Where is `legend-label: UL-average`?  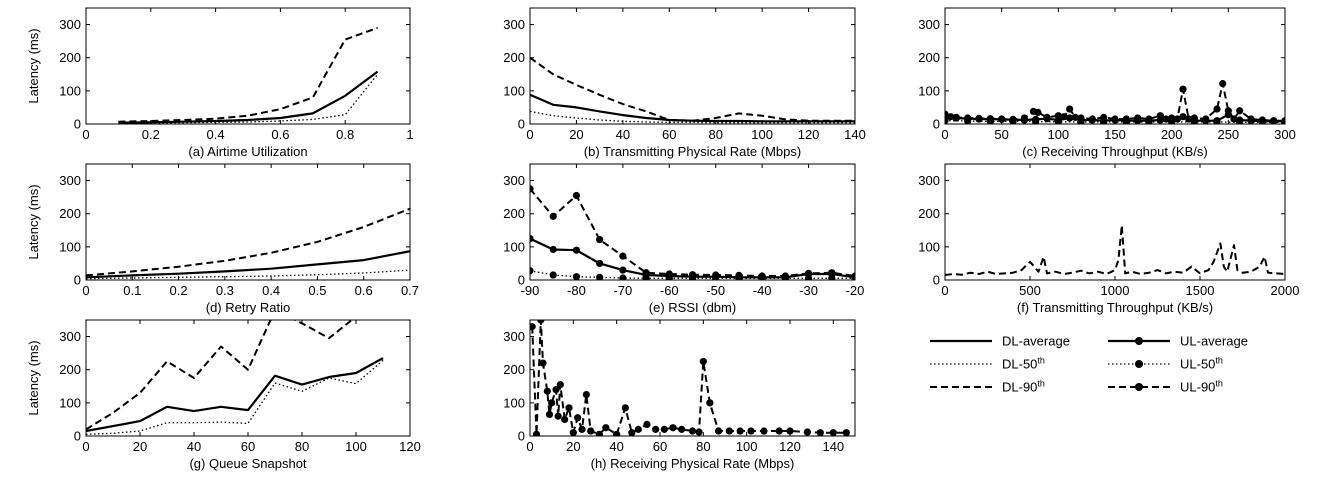
legend-label: UL-average is located at coordinates (1214, 341).